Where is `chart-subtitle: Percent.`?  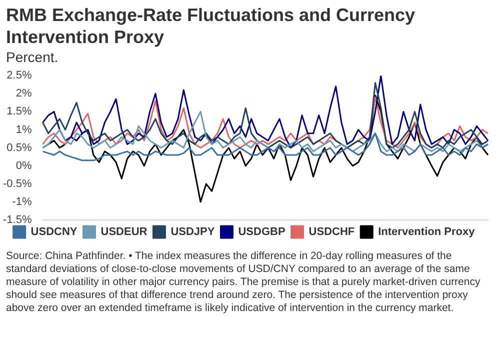
chart-subtitle: Percent. is located at coordinates (32, 57).